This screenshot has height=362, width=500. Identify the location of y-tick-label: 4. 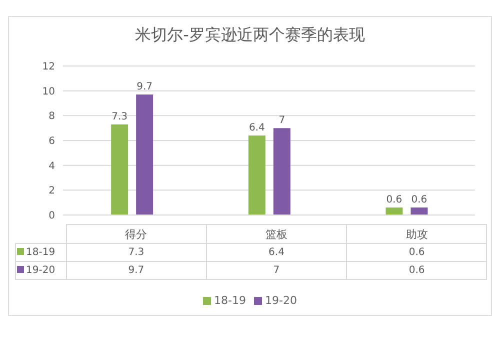
(51, 166).